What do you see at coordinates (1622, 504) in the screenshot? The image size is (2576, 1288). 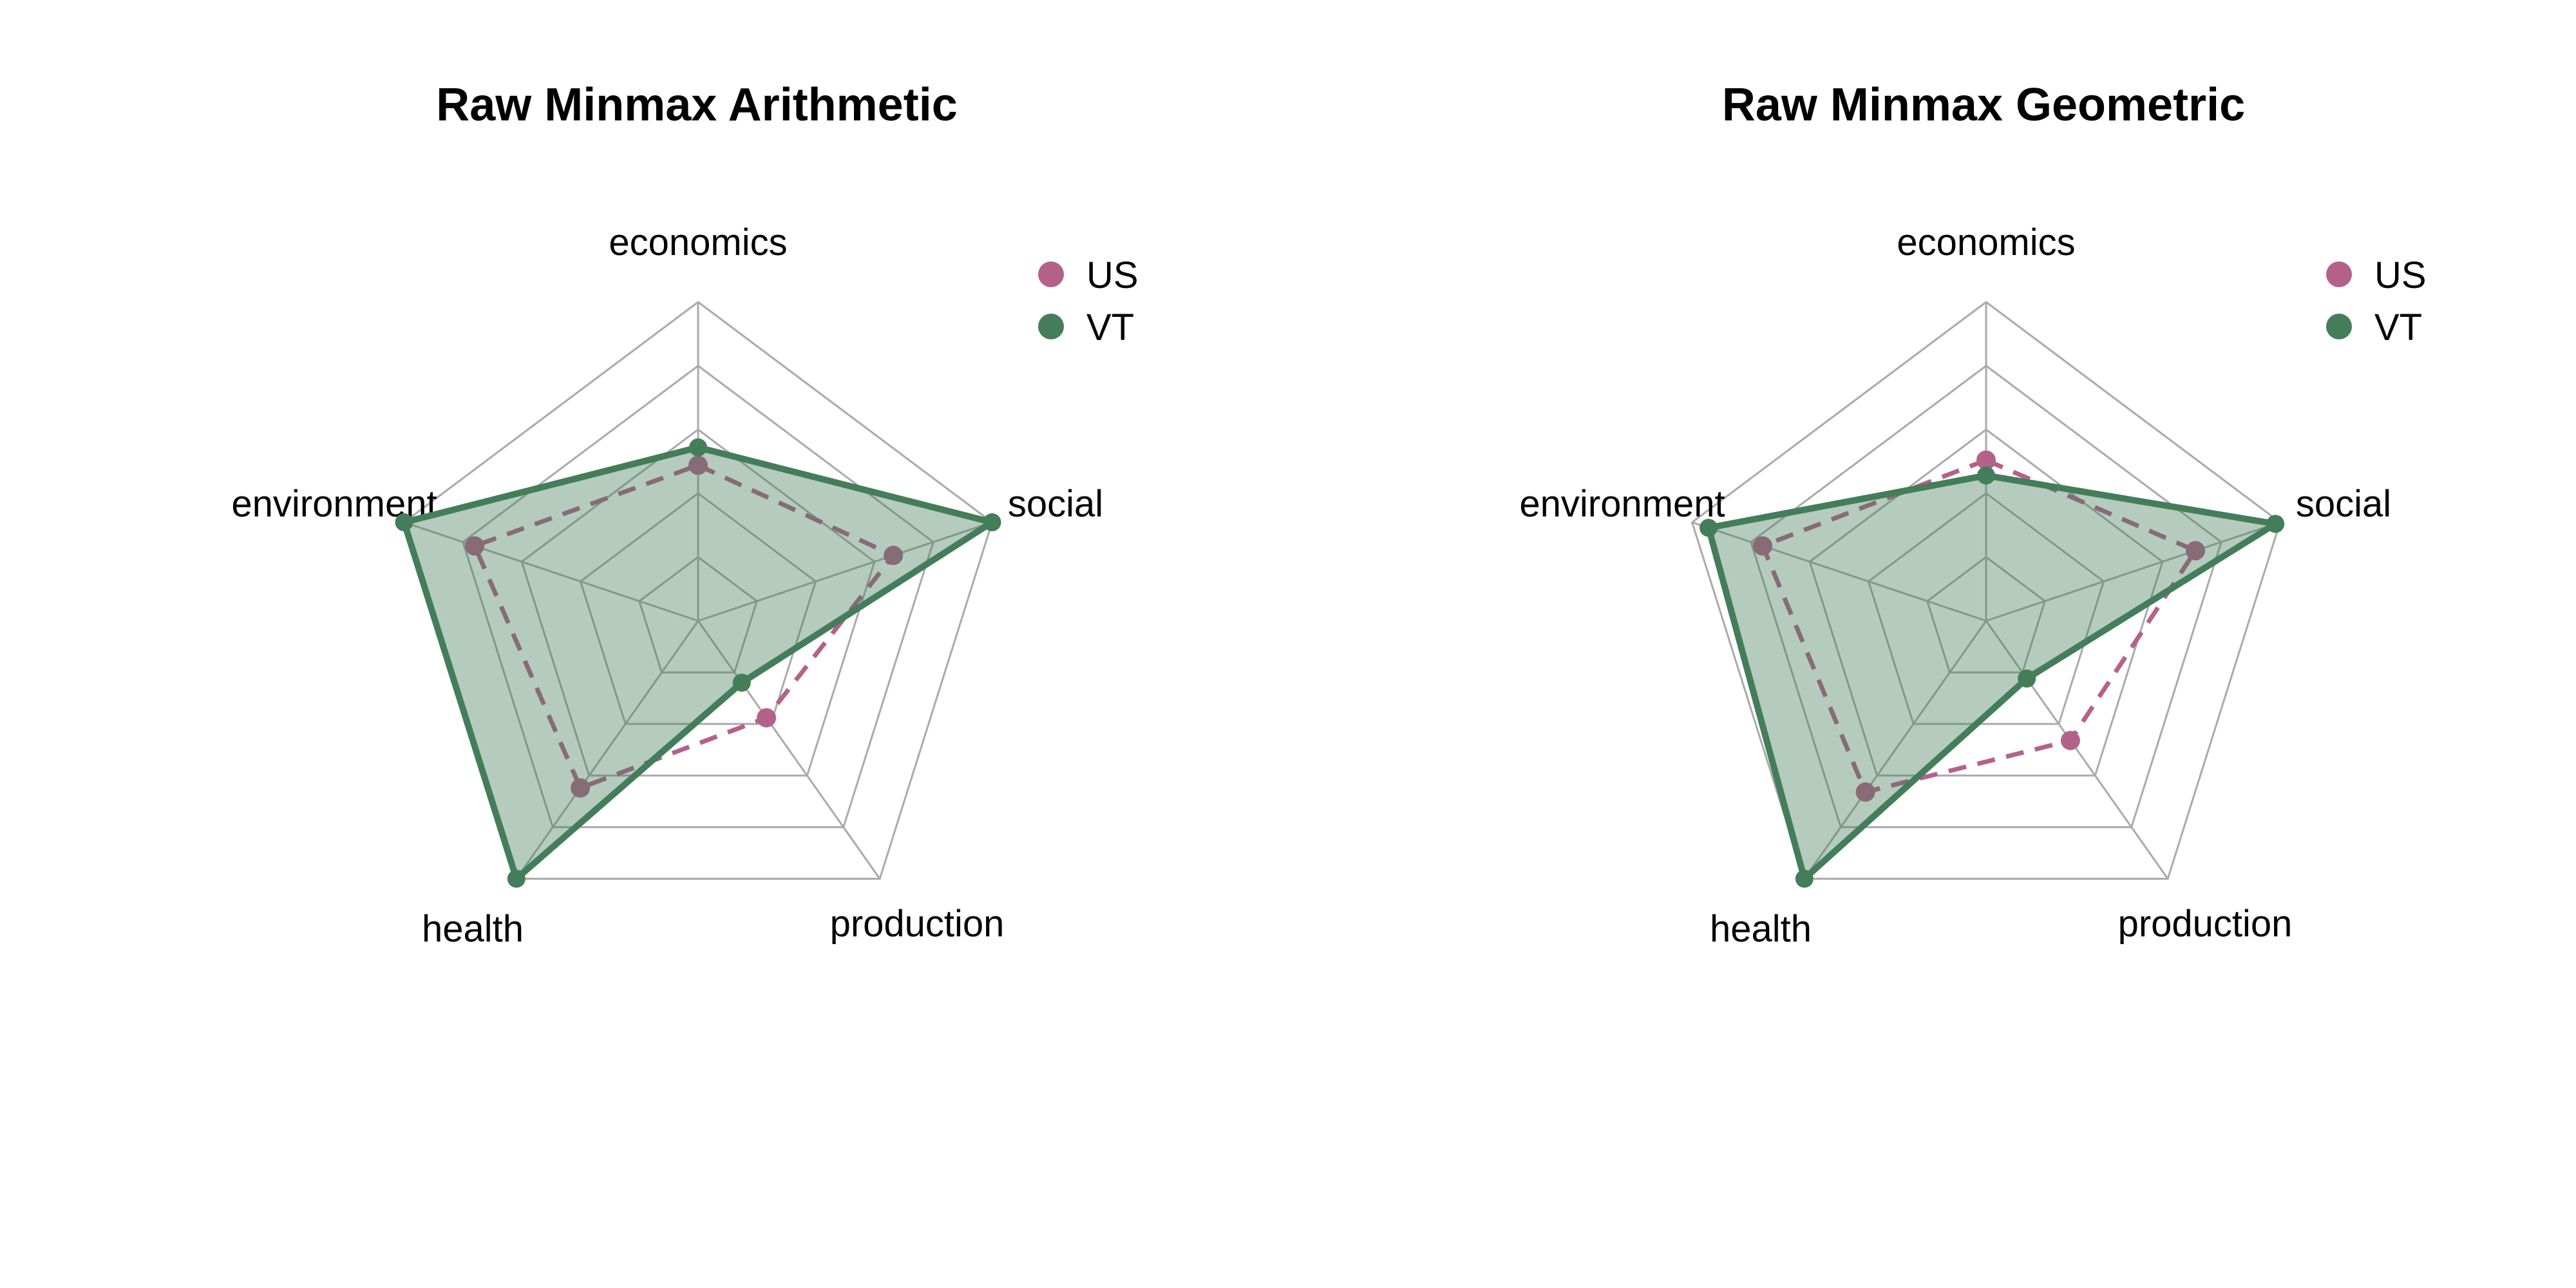 I see `axis-label-environment: environment` at bounding box center [1622, 504].